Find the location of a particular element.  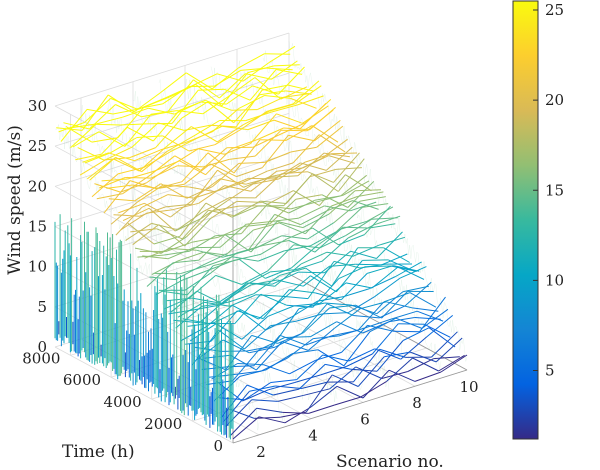

z-tick-label: 30 is located at coordinates (37, 106).